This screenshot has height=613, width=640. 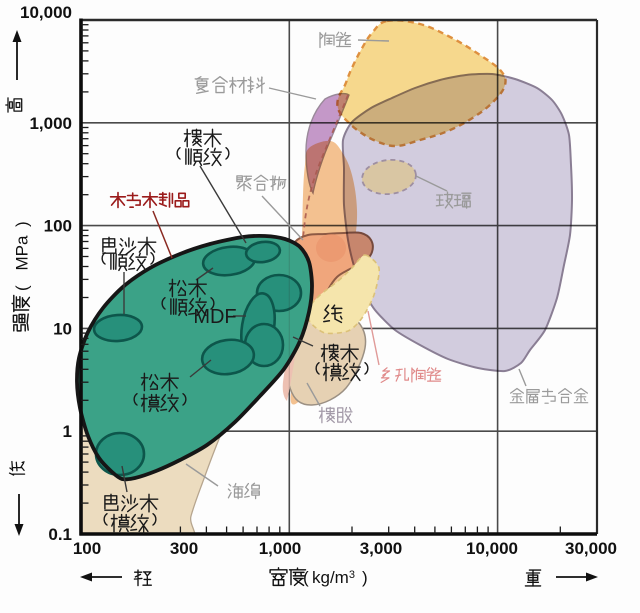 What do you see at coordinates (591, 548) in the screenshot?
I see `svg-text: 30,000` at bounding box center [591, 548].